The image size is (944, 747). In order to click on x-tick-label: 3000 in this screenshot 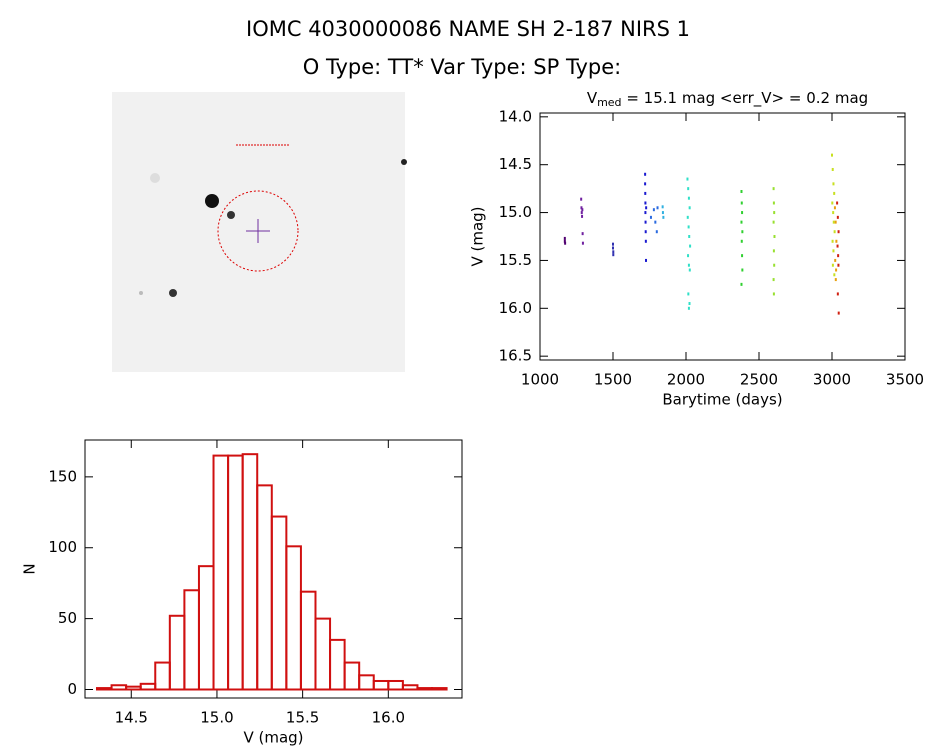, I will do `click(832, 380)`.